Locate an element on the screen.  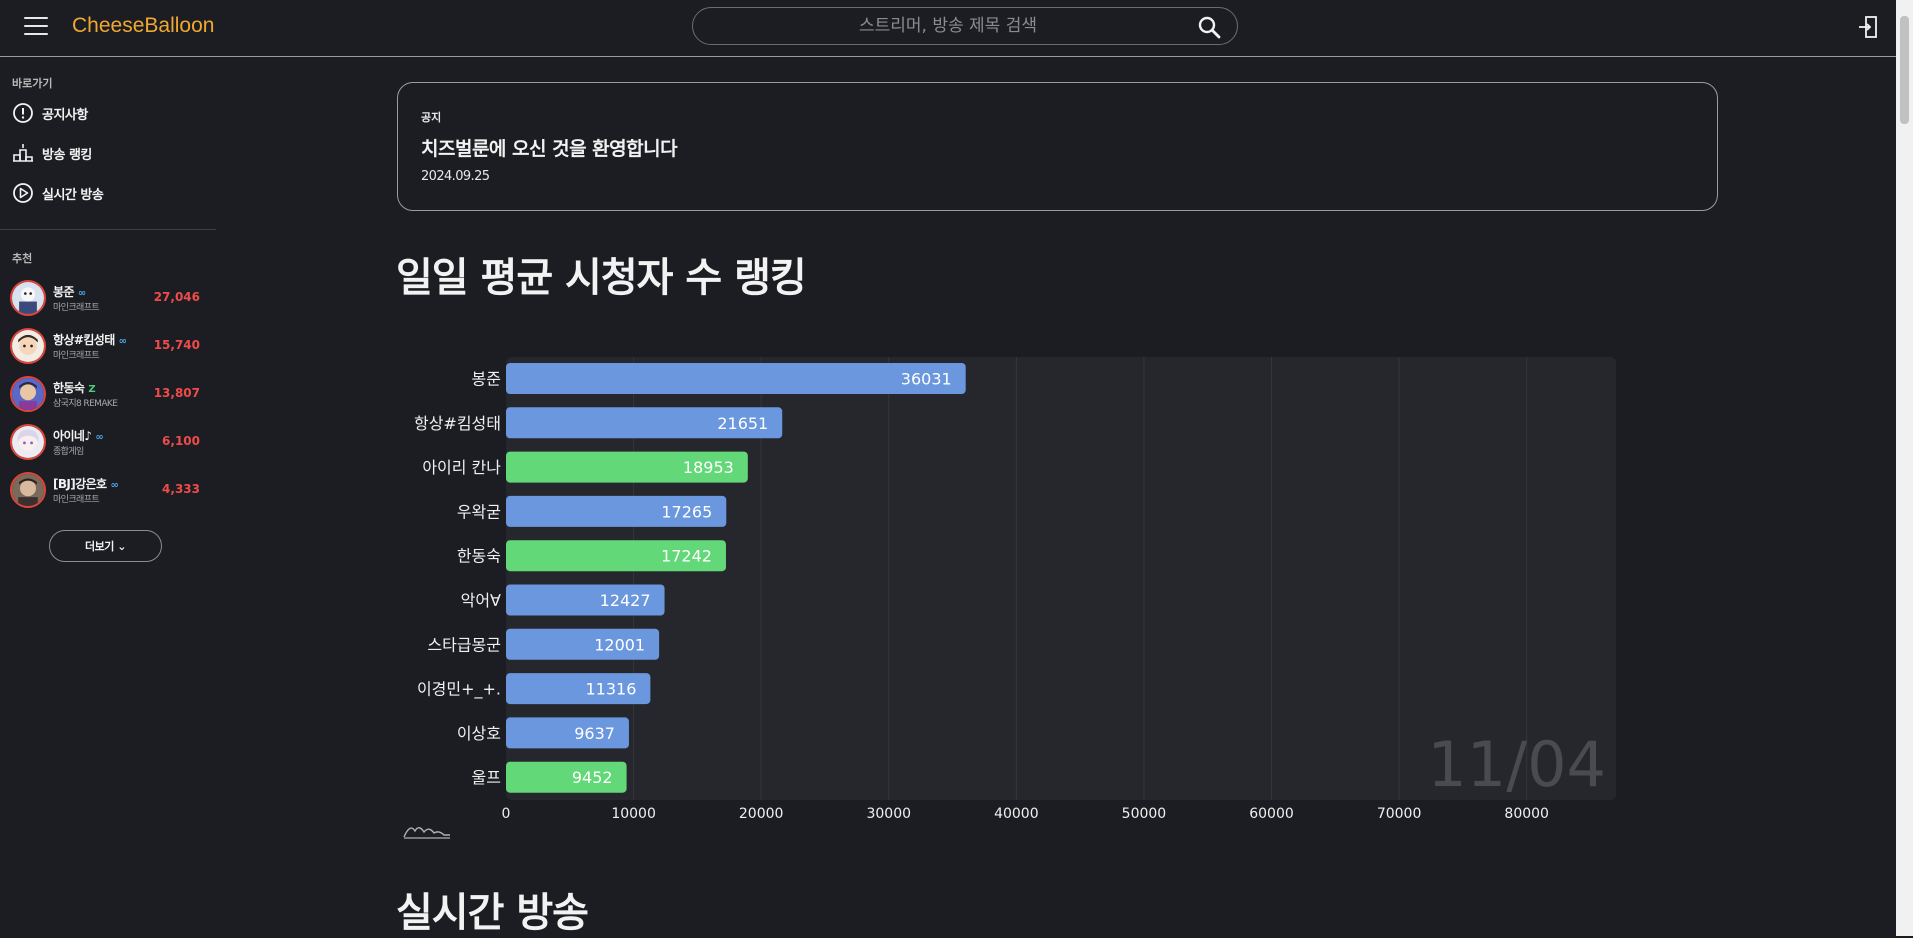
channel-category: 삼국지8 REMAKE is located at coordinates (85, 404).